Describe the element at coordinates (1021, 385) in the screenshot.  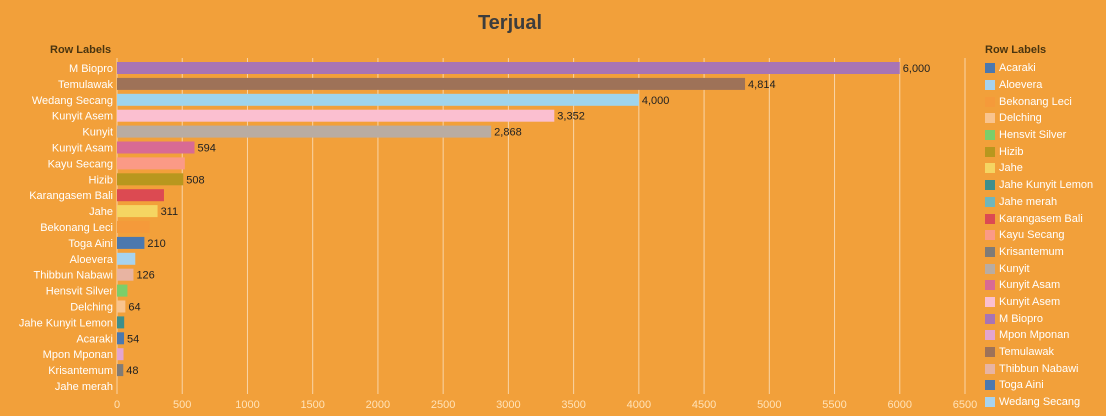
I see `legend-label: Toga Aini` at that location.